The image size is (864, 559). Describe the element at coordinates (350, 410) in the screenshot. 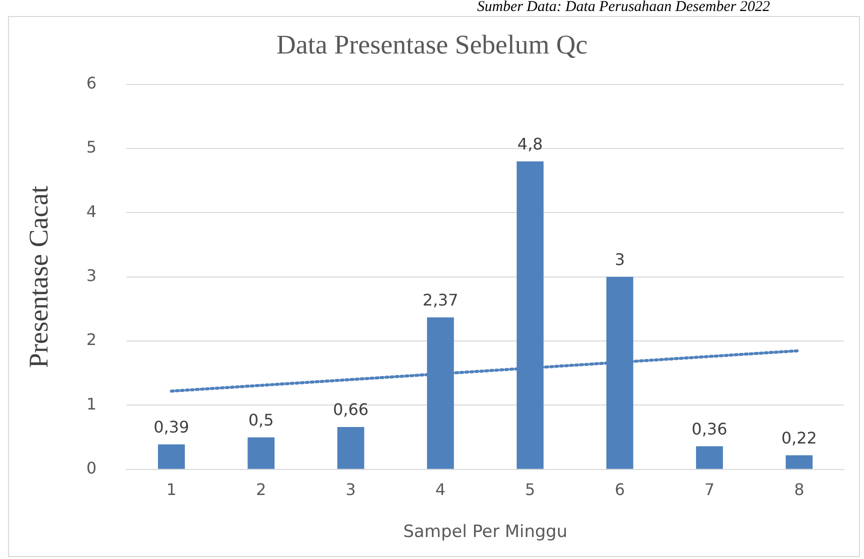

I see `data-label: 0,66` at that location.